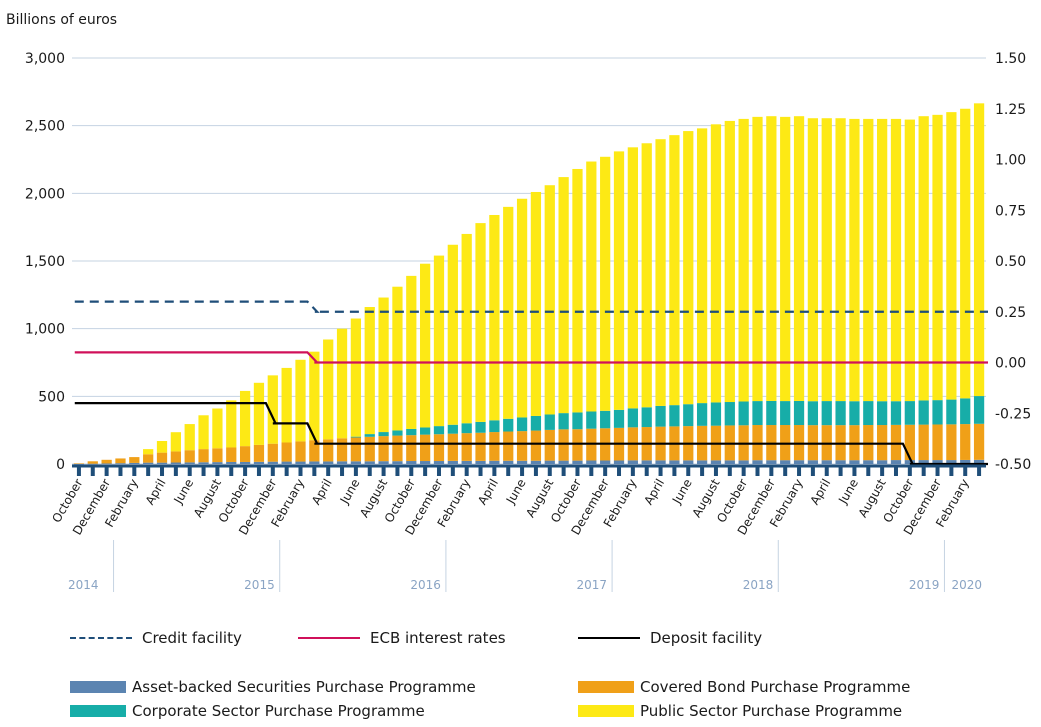 Image resolution: width=1041 pixels, height=727 pixels. Describe the element at coordinates (45, 262) in the screenshot. I see `y-ticks: 0 500 1,000 1,500 2,000 2,500 3,000` at that location.